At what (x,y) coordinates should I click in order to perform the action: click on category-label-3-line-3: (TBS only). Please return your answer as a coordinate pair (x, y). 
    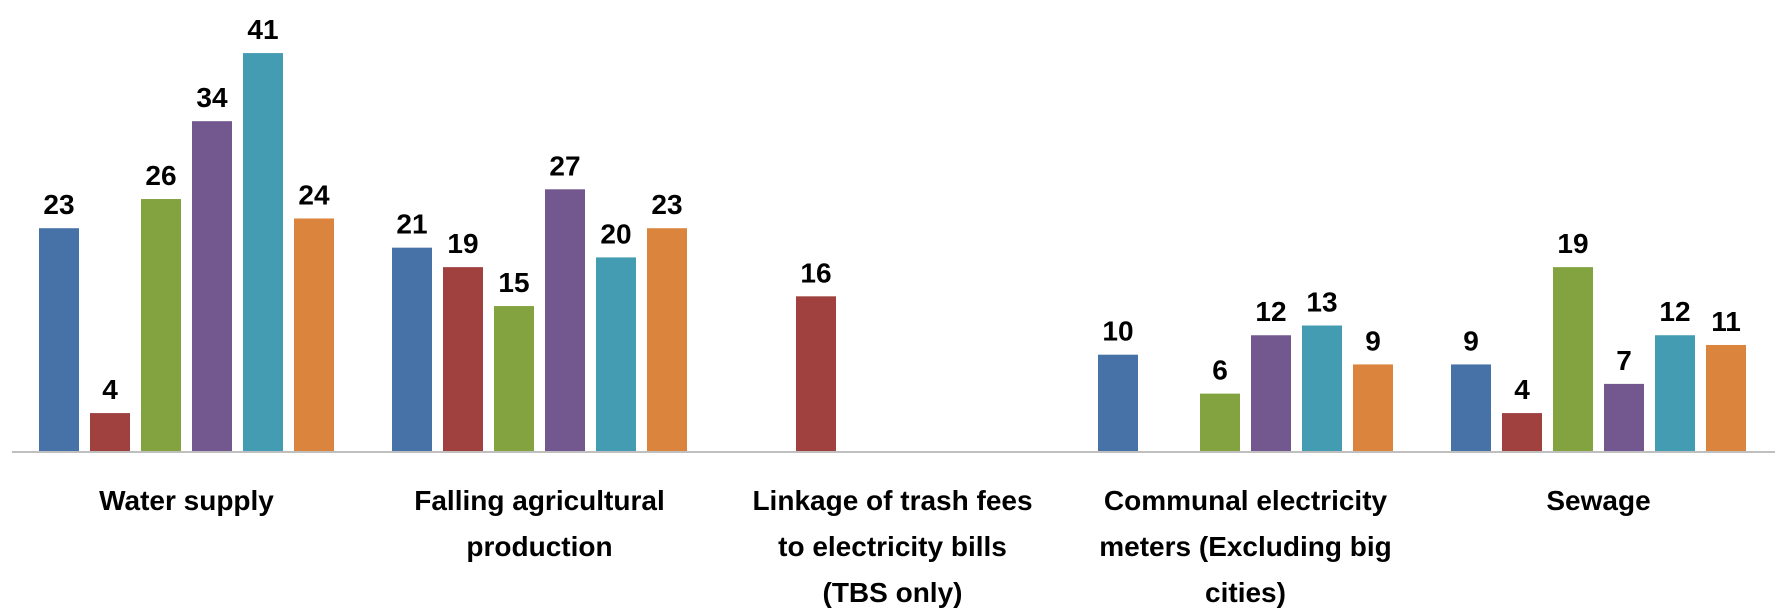
    Looking at the image, I should click on (893, 592).